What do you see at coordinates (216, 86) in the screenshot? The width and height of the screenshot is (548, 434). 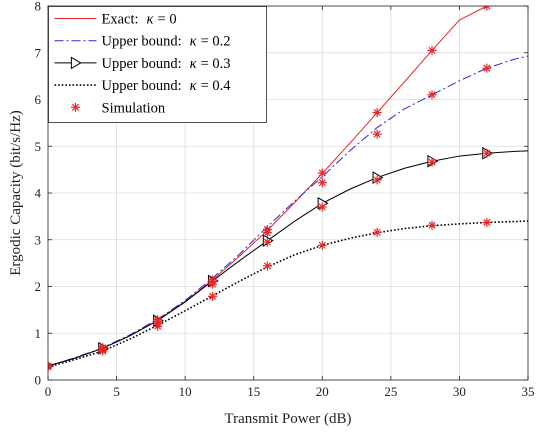 I see `legend-kappa-value: = 0.4` at bounding box center [216, 86].